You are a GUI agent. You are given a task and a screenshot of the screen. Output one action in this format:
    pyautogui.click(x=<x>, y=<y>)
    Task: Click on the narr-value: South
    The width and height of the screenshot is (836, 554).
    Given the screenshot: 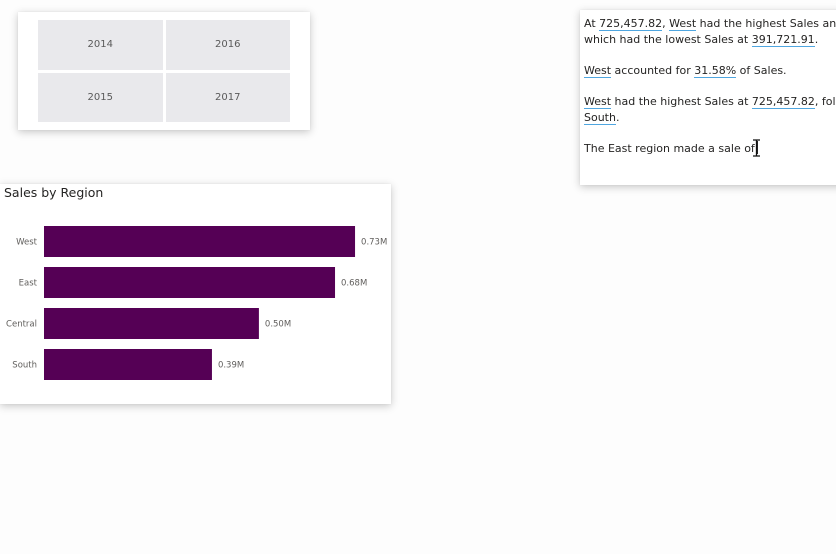 What is the action you would take?
    pyautogui.click(x=600, y=118)
    